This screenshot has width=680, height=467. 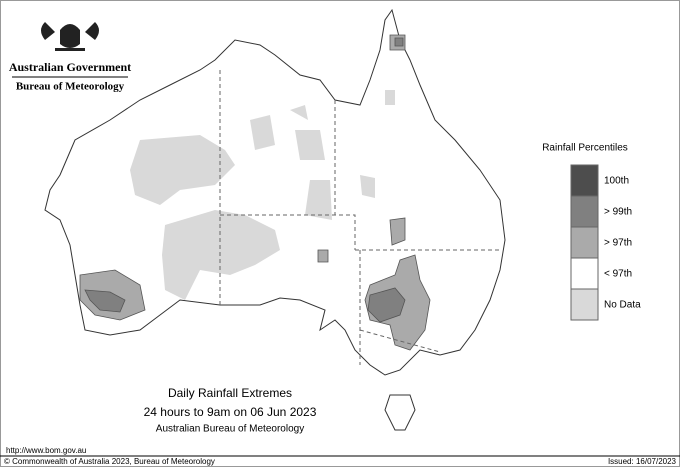 What do you see at coordinates (618, 212) in the screenshot?
I see `legend-label: > 99th` at bounding box center [618, 212].